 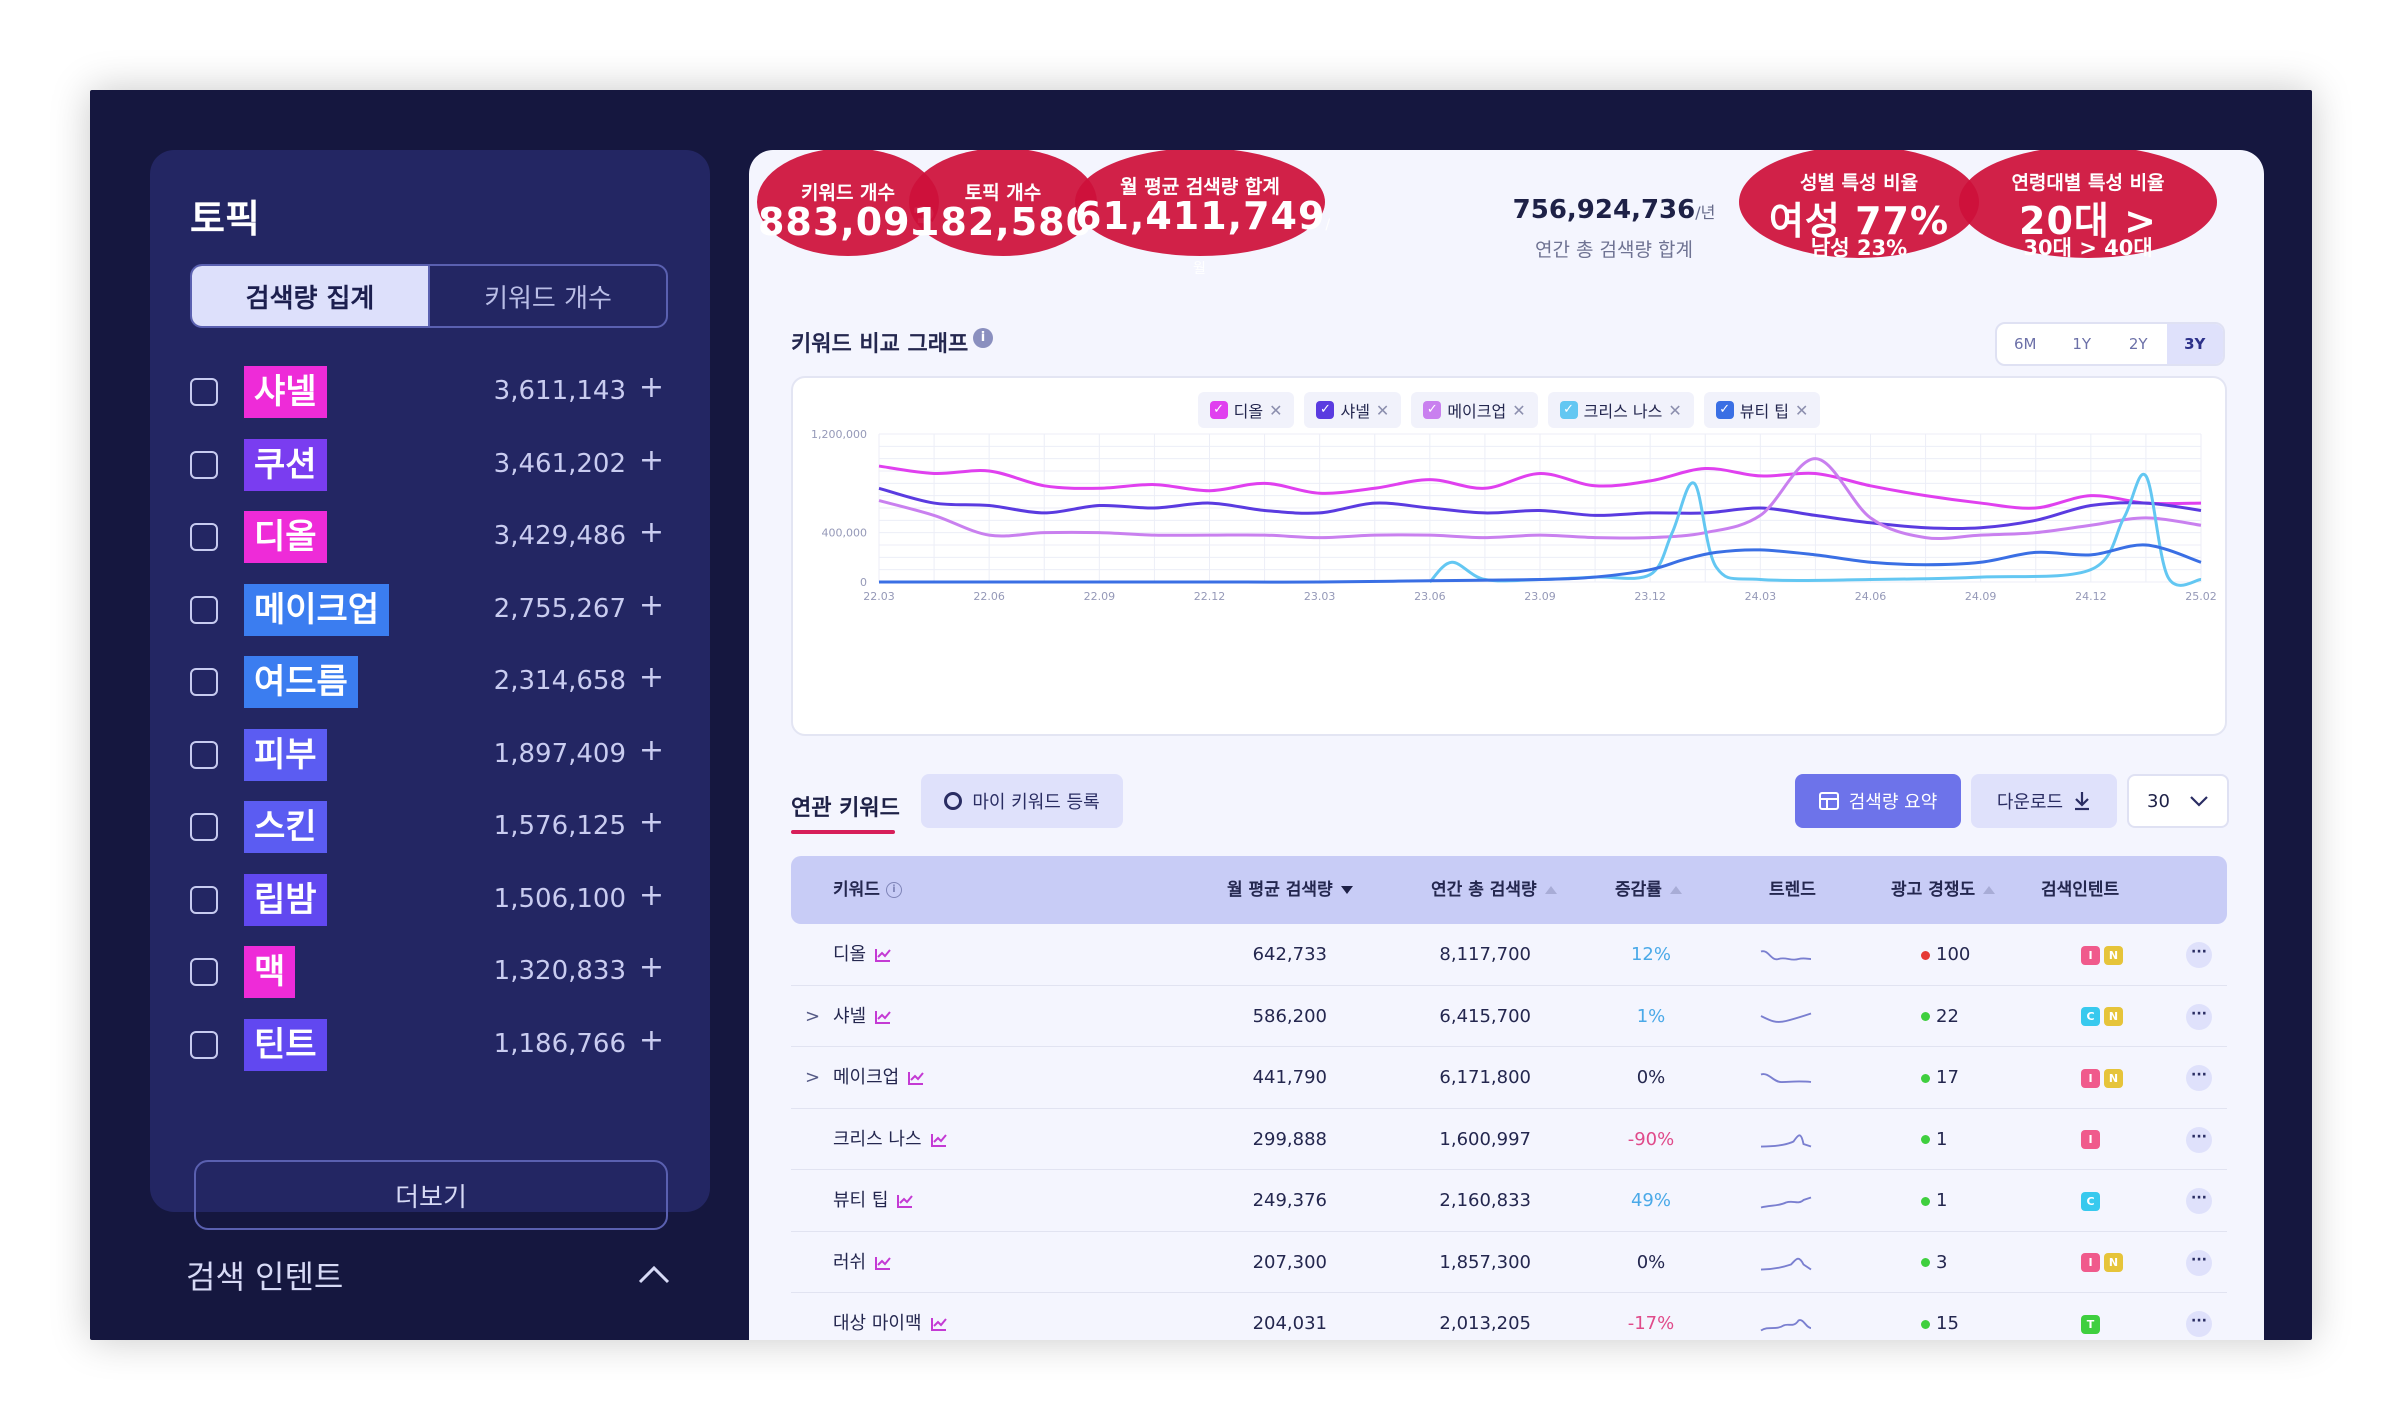 I want to click on topic-tag: 여드름, so click(x=301, y=682).